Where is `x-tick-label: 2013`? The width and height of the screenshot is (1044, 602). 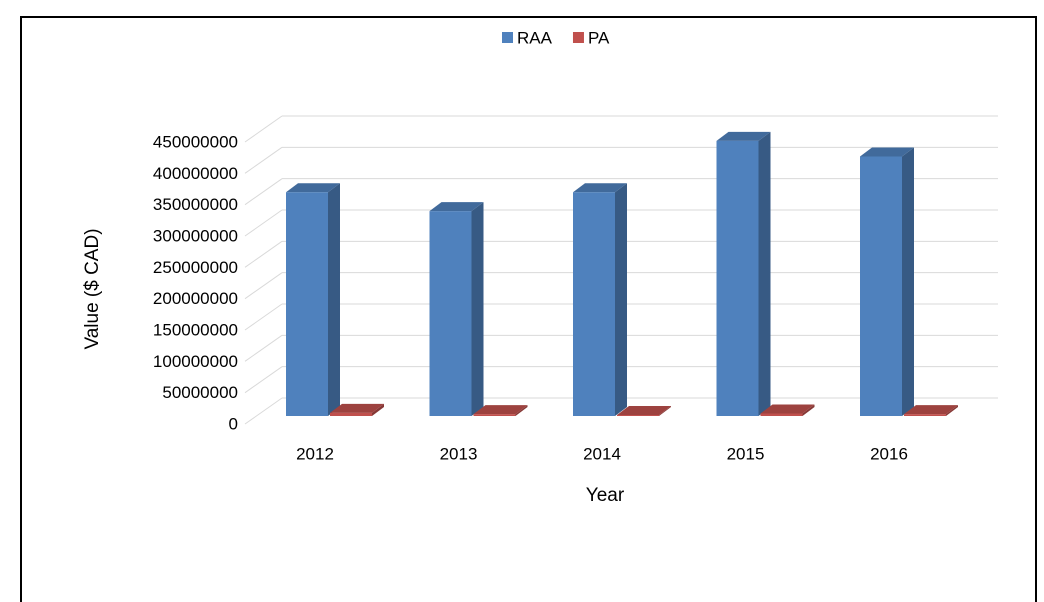 x-tick-label: 2013 is located at coordinates (459, 453).